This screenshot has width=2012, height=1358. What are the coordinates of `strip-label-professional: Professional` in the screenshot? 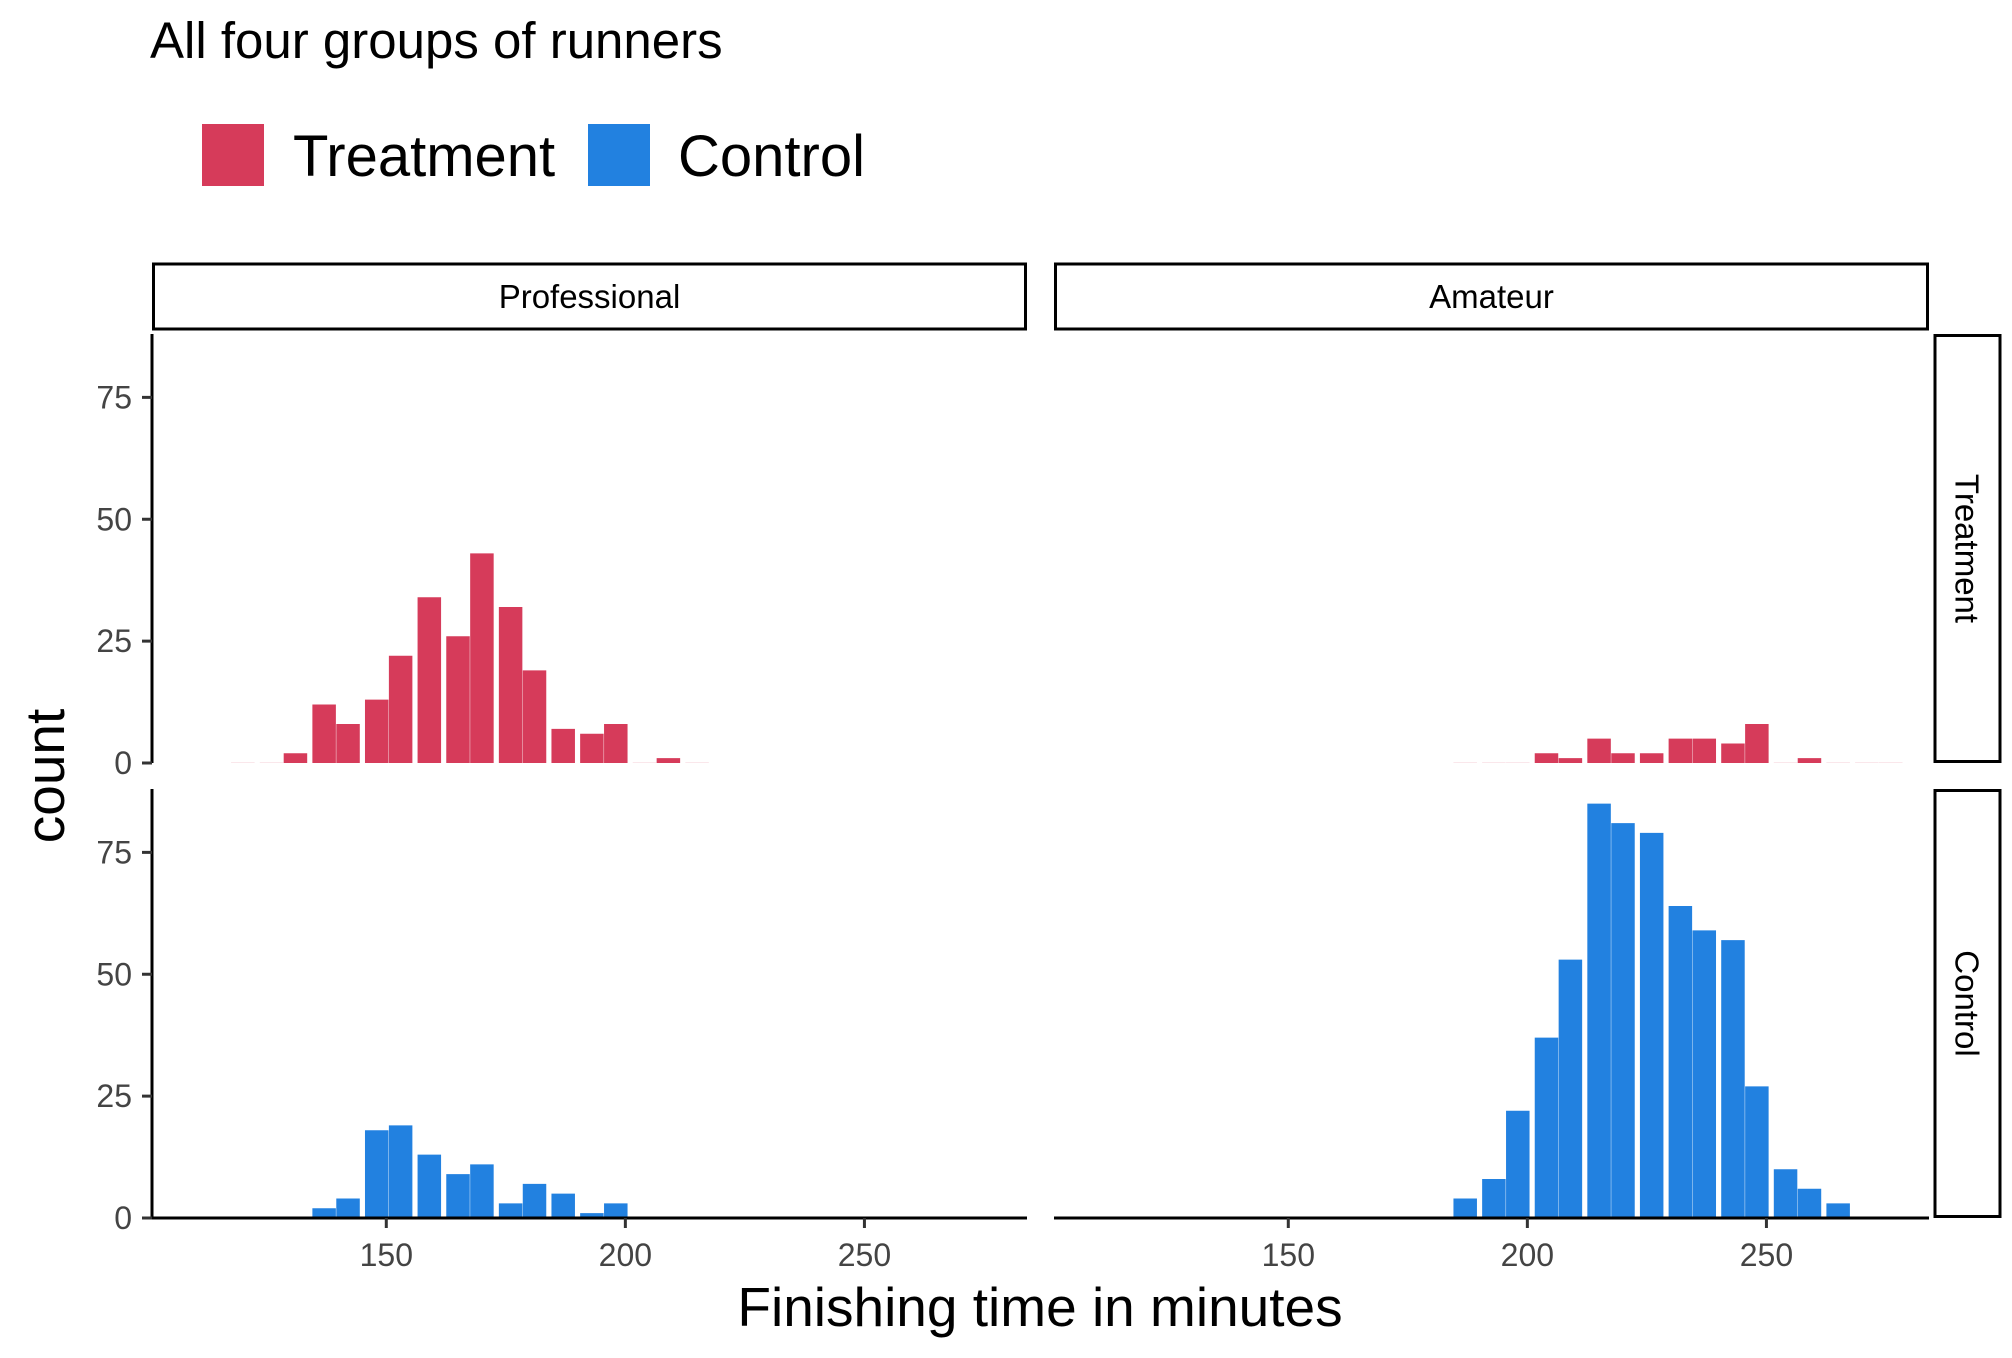 It's located at (590, 296).